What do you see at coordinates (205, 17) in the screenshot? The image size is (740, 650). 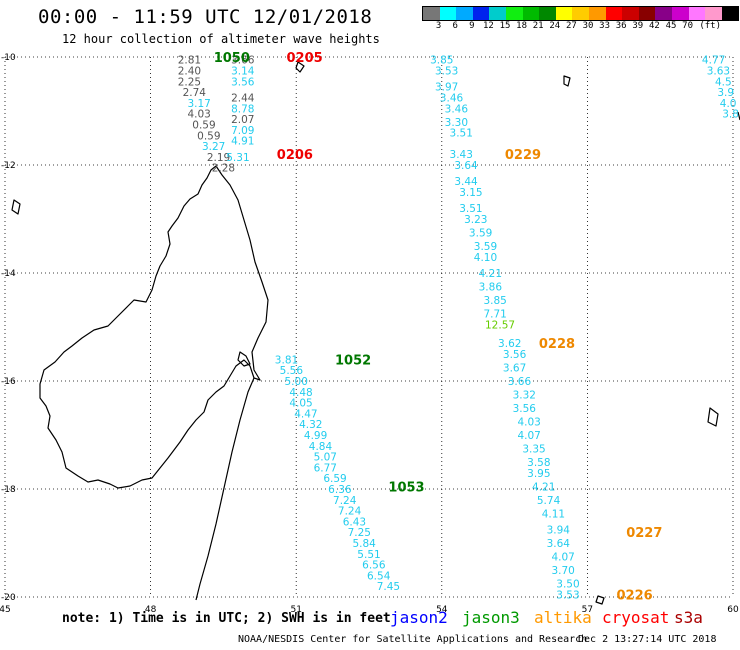 I see `map-title: 00:00 - 11:59 UTC 12/01/2018` at bounding box center [205, 17].